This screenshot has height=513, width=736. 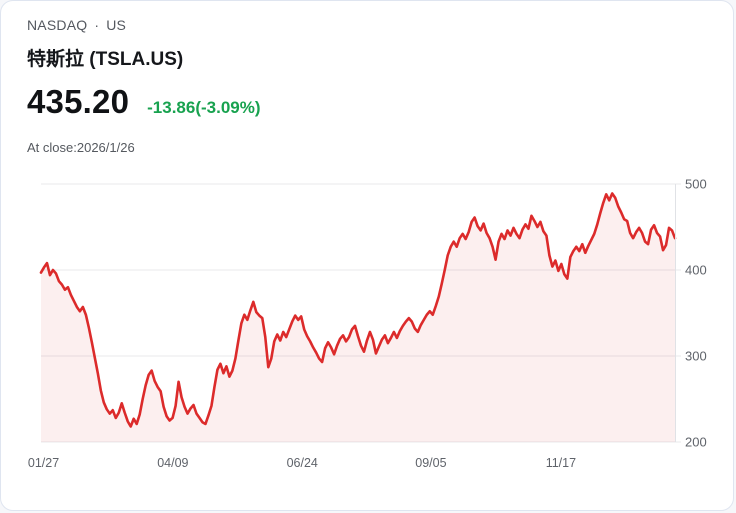 I want to click on price-row: 435.20 -13.86(-3.09%), so click(x=144, y=102).